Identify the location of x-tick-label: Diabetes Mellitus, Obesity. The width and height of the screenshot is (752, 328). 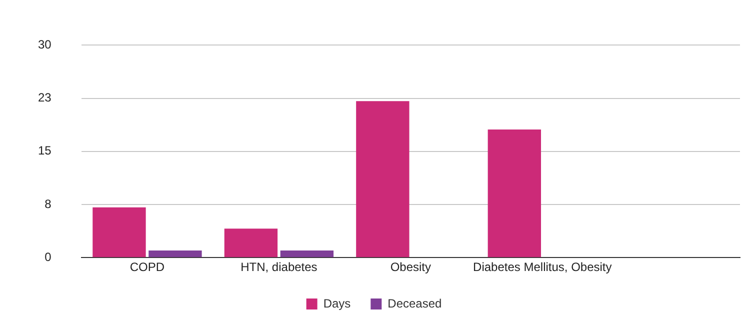
(542, 267).